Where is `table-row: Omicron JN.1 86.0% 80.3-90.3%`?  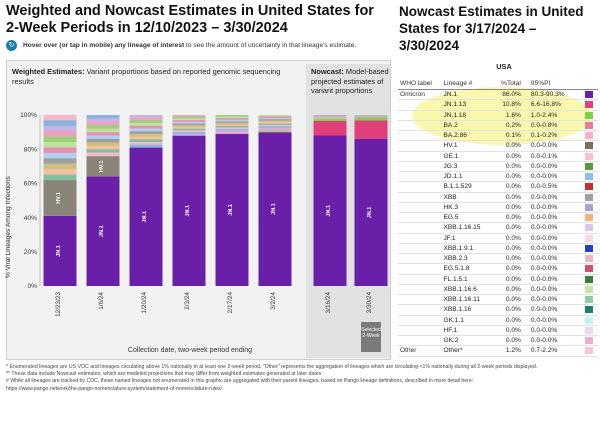 table-row: Omicron JN.1 86.0% 80.3-90.3% is located at coordinates (498, 95).